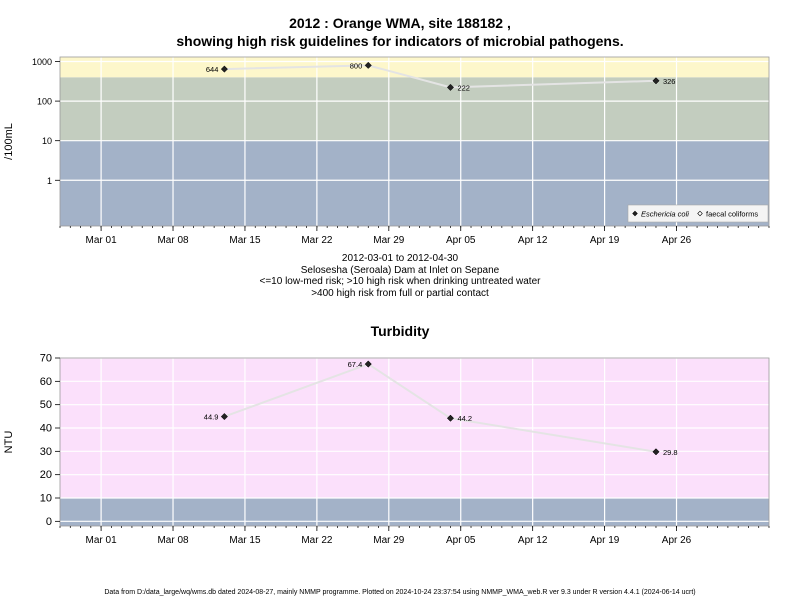  What do you see at coordinates (464, 418) in the screenshot?
I see `data-label: 44.2` at bounding box center [464, 418].